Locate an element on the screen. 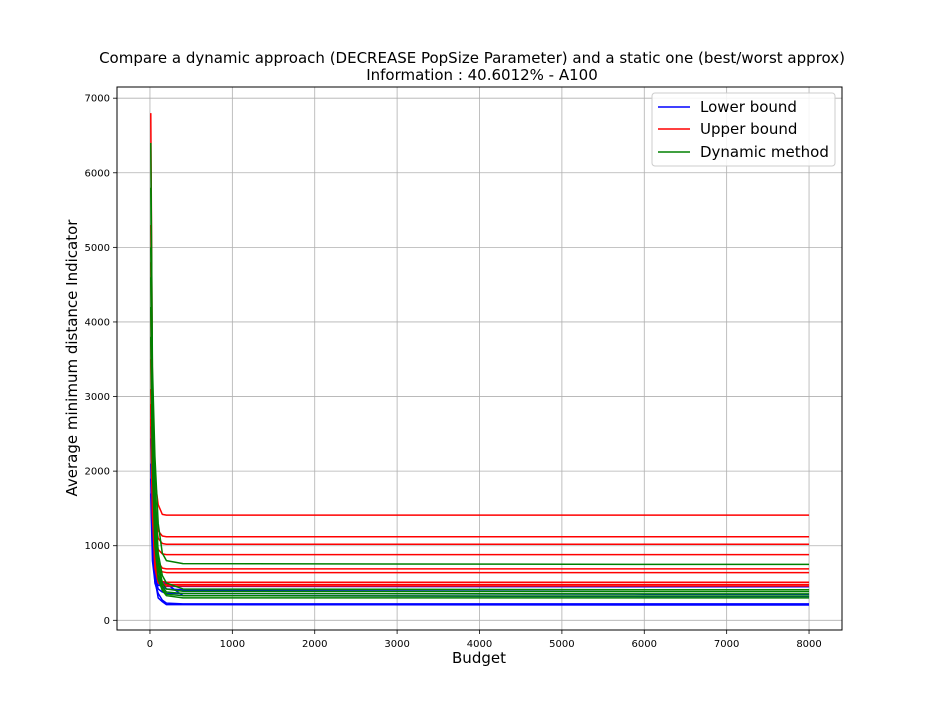 The height and width of the screenshot is (720, 936). x-tick-label: 6000 is located at coordinates (644, 644).